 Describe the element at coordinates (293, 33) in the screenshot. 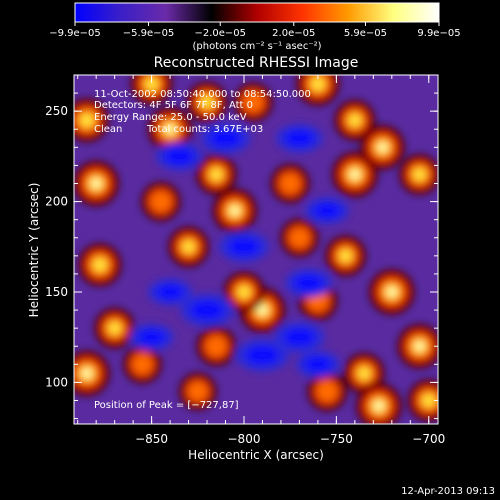

I see `colorbar-tick-label: 2.0e−05` at that location.